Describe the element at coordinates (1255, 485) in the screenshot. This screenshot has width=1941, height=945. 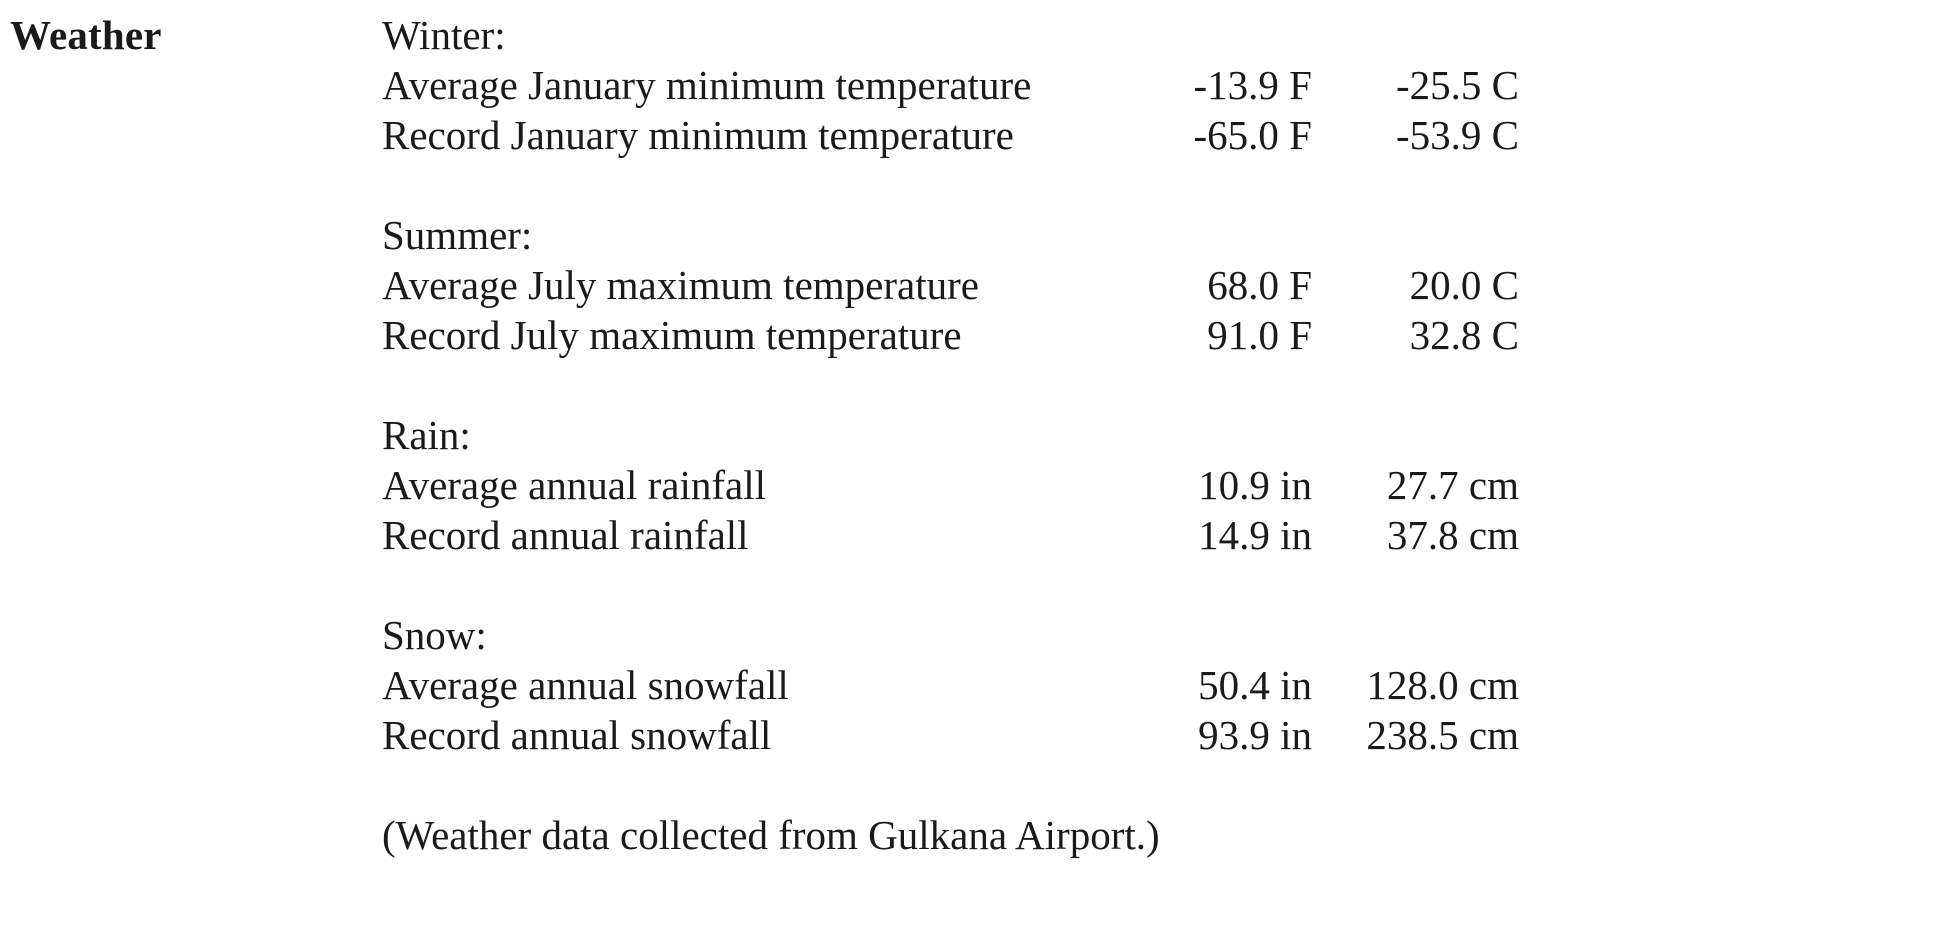
I see `imperial-value: 10.9 in` at that location.